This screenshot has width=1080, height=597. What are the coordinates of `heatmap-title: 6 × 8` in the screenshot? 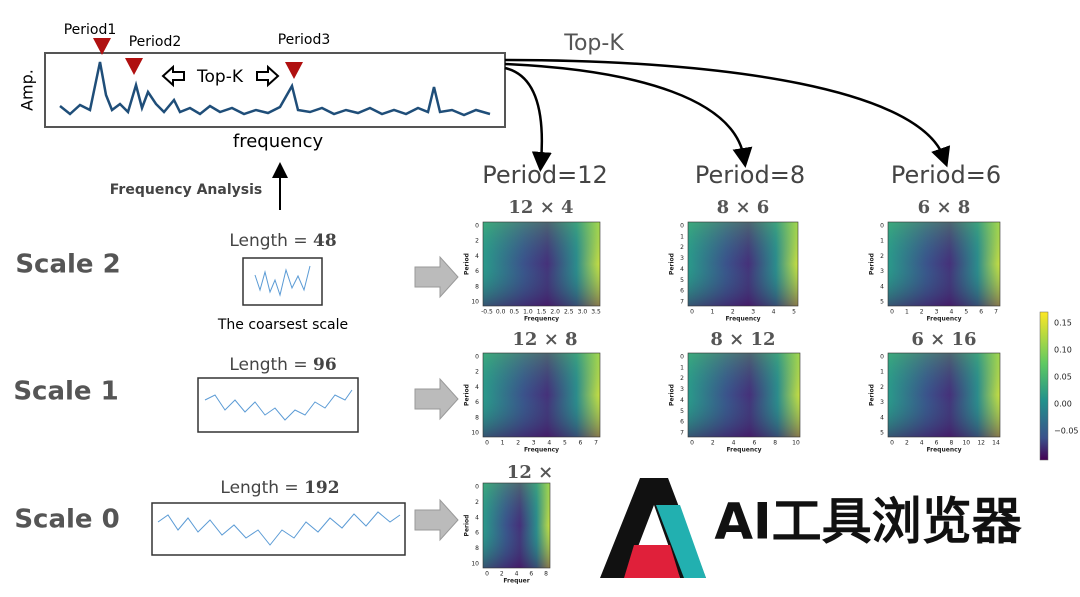 It's located at (944, 207).